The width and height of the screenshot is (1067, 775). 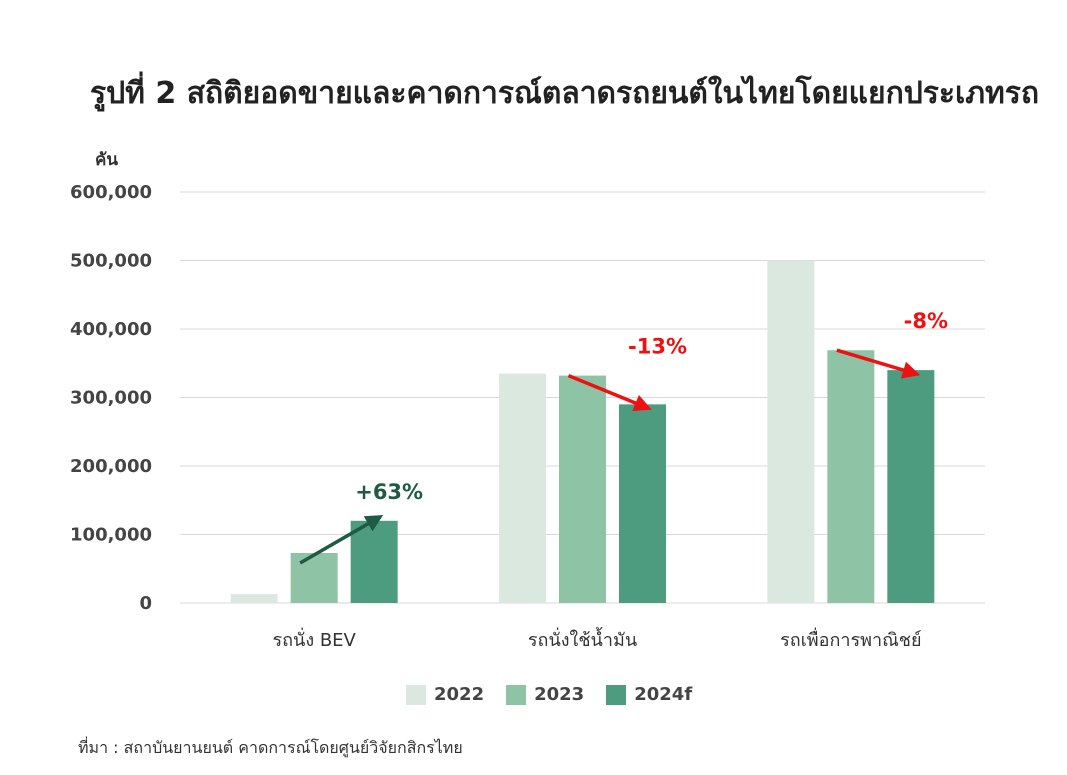 What do you see at coordinates (111, 535) in the screenshot?
I see `y-tick-label: 100,000` at bounding box center [111, 535].